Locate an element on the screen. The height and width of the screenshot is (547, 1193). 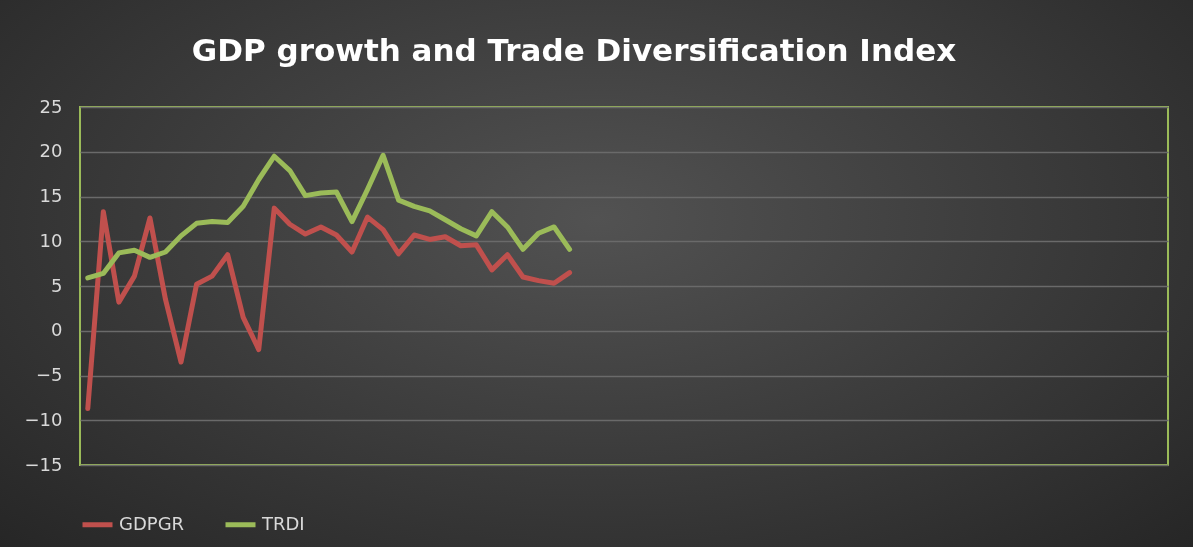
chart-title: GDP growth and Trade Diversification Index is located at coordinates (574, 50).